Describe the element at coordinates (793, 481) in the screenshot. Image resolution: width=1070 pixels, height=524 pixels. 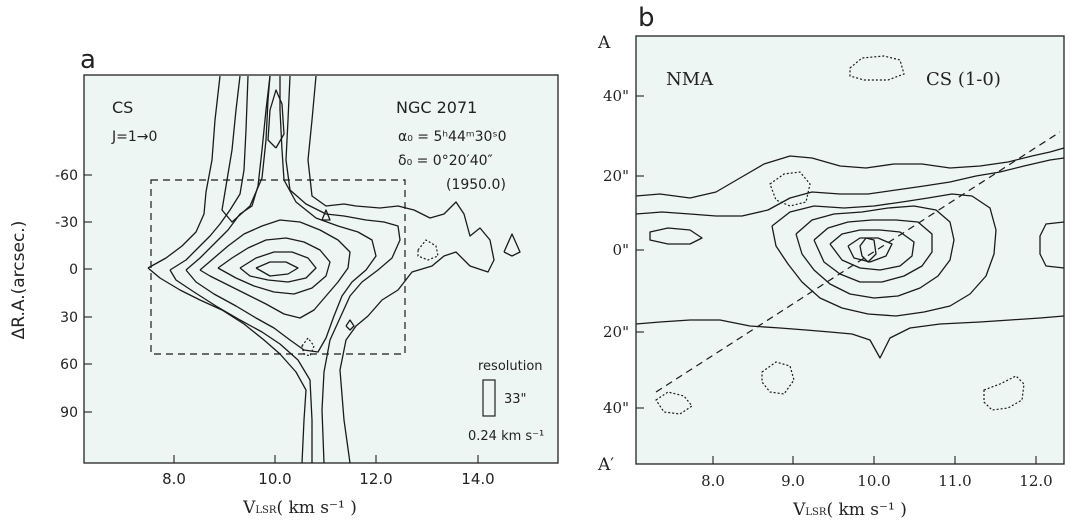
I see `x-tick-label-b-2: 9.0` at that location.